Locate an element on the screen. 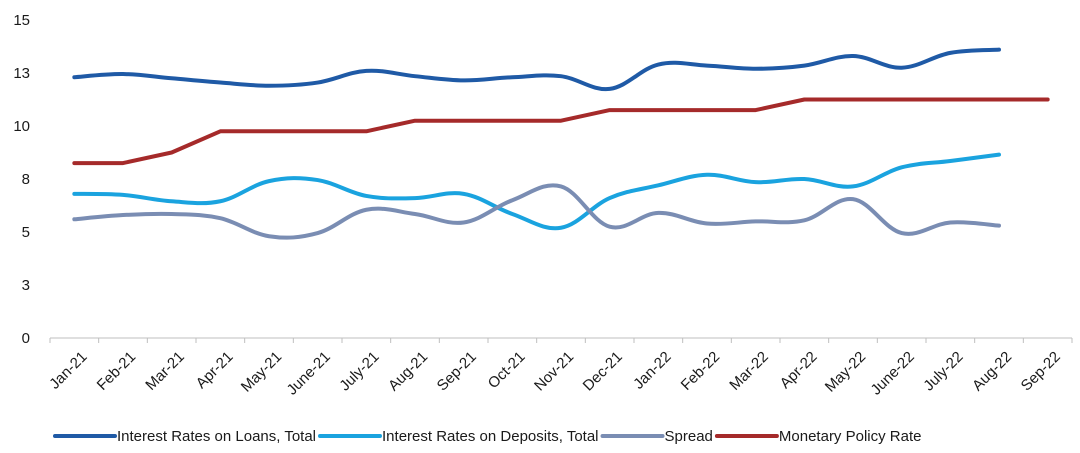 The height and width of the screenshot is (453, 1080). y-tick-label: 3 is located at coordinates (26, 285).